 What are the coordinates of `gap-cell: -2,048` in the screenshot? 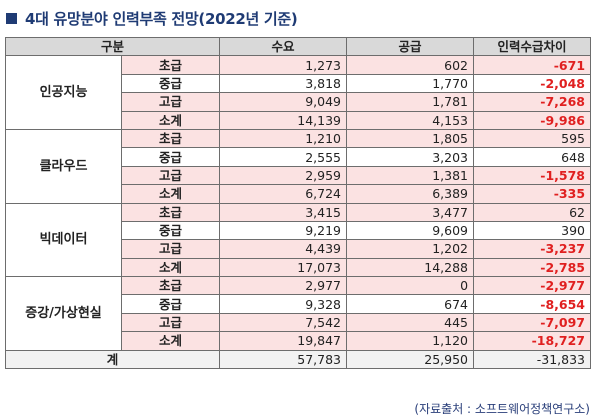 It's located at (532, 83).